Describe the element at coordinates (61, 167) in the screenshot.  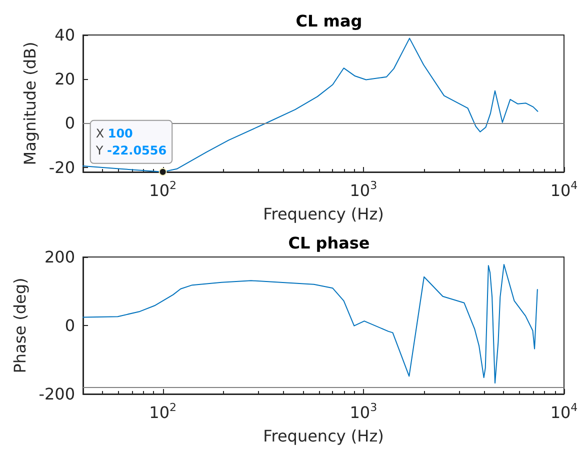
I see `y-tick-label: -20` at that location.